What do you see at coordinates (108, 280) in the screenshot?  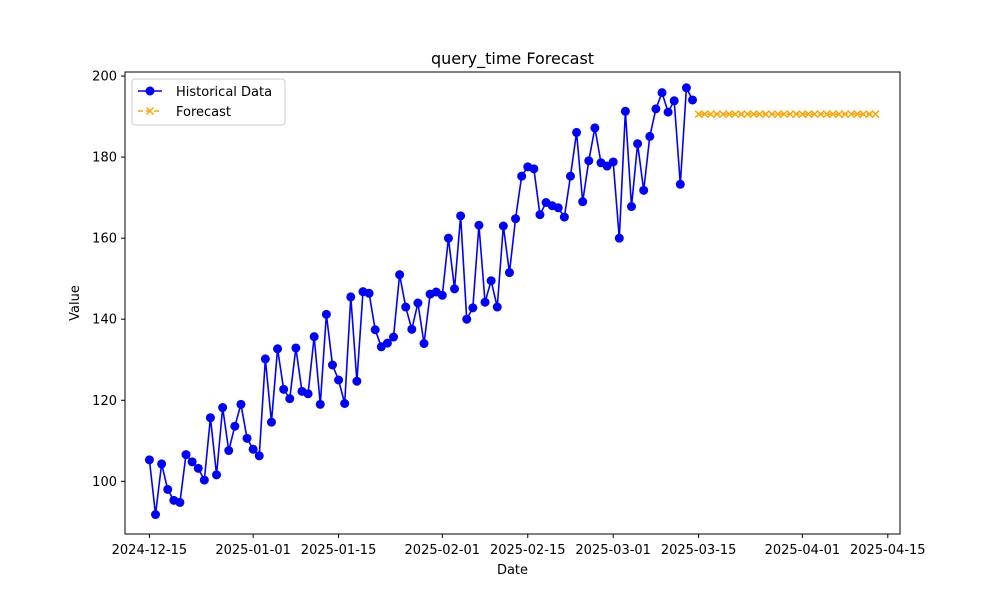 I see `y-axis: 100 120 140 160 180 200` at bounding box center [108, 280].